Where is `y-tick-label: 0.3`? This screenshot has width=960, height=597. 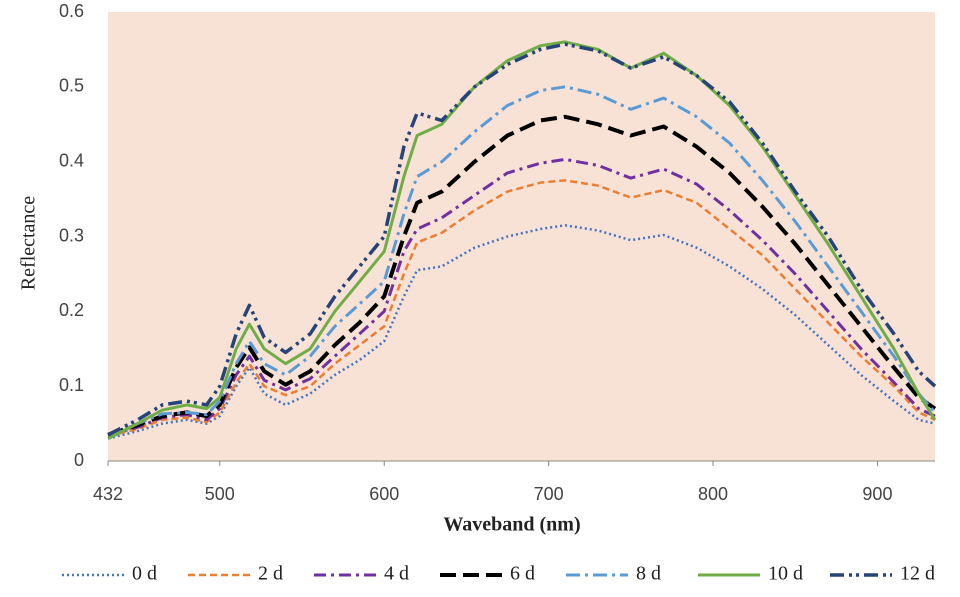
y-tick-label: 0.3 is located at coordinates (71, 235).